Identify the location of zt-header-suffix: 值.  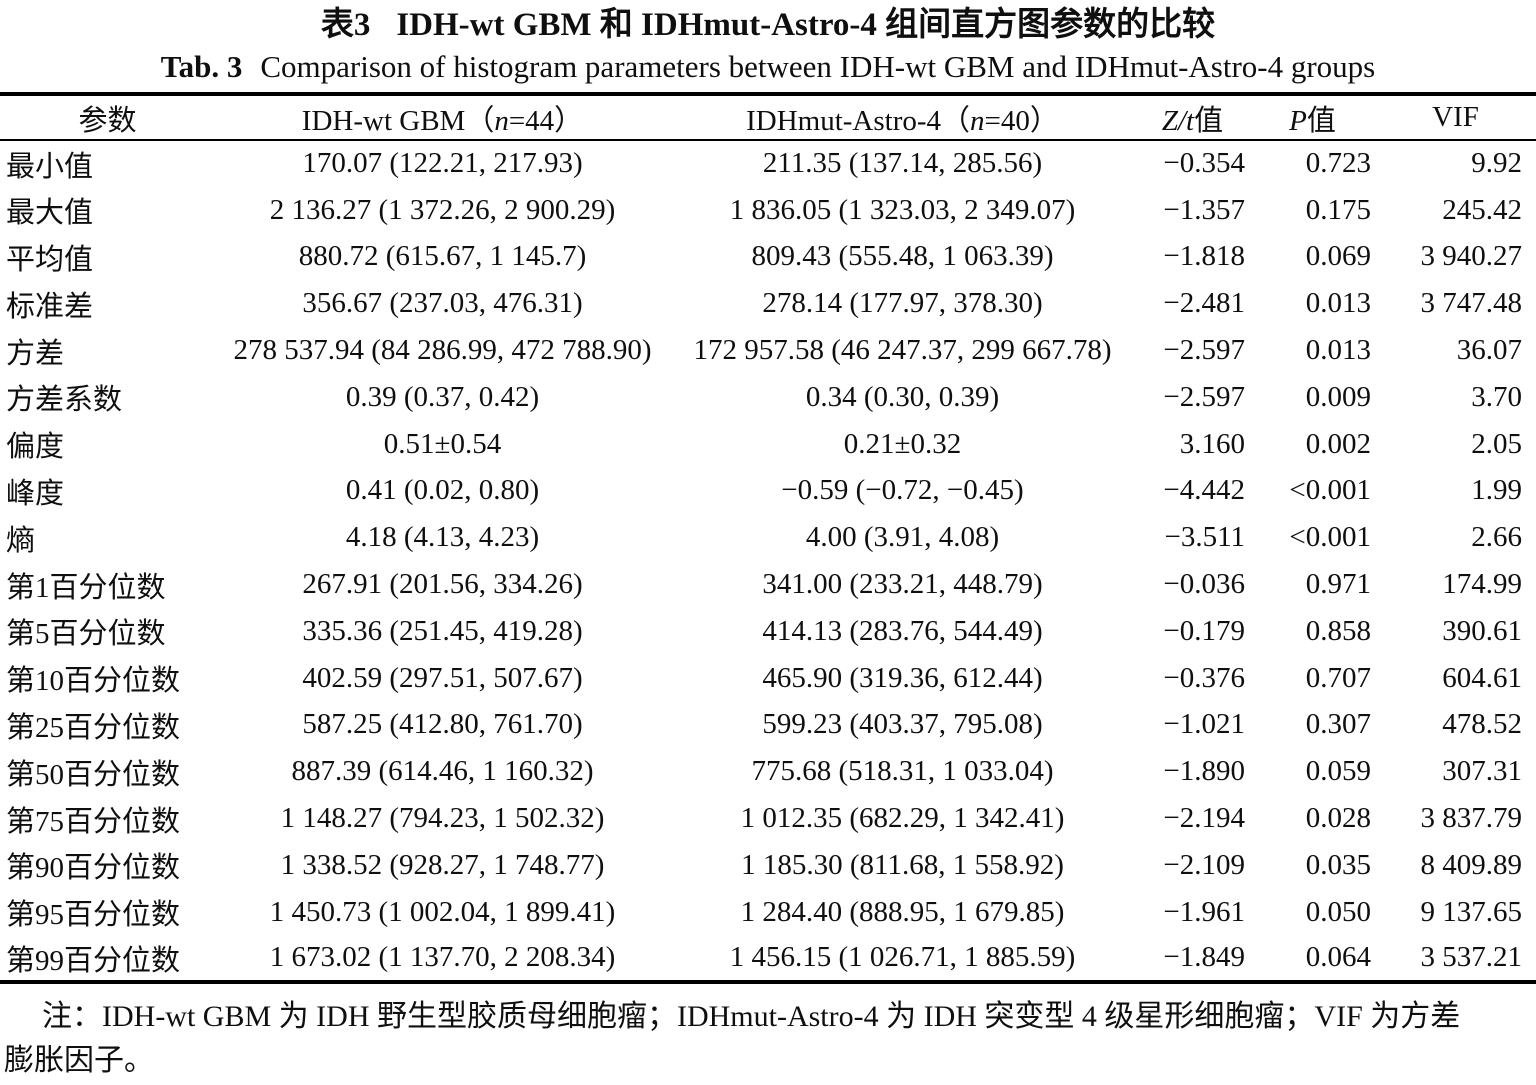
(1209, 120).